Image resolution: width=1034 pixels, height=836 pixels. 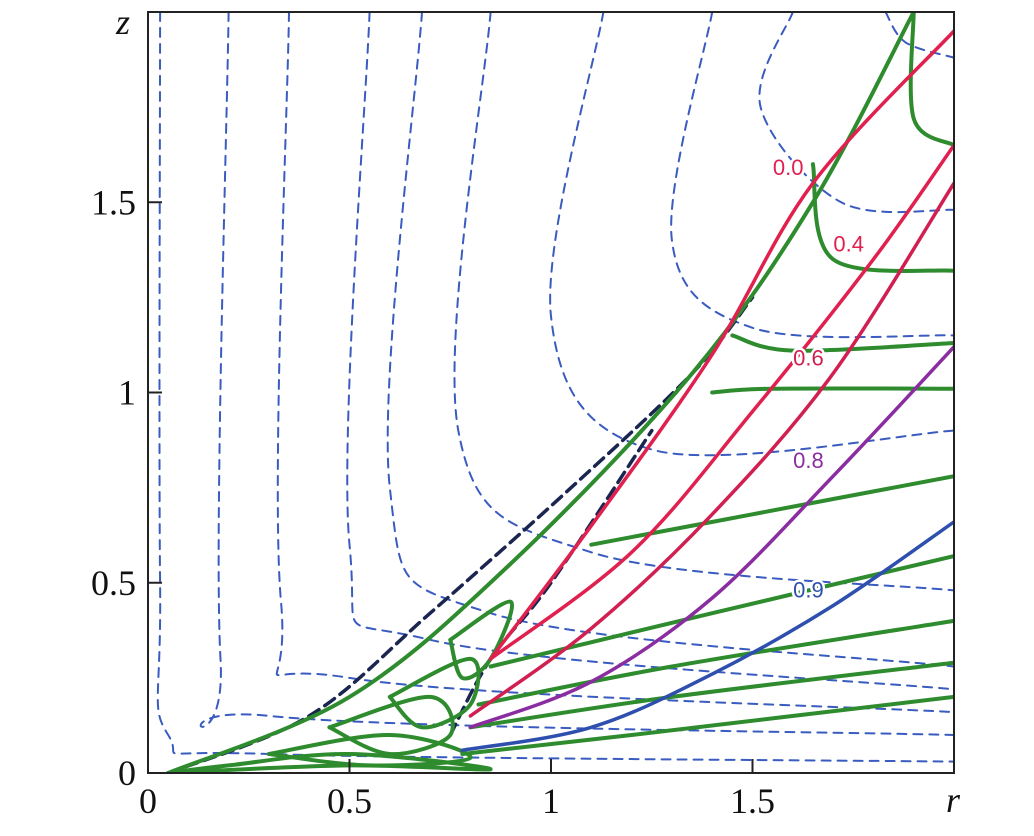 I want to click on x-tick-label: 0.5, so click(x=349, y=801).